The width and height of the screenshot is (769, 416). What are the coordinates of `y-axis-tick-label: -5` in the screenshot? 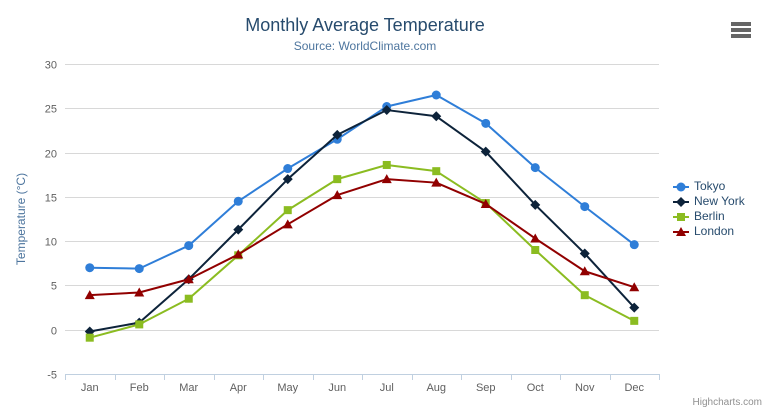 It's located at (52, 376).